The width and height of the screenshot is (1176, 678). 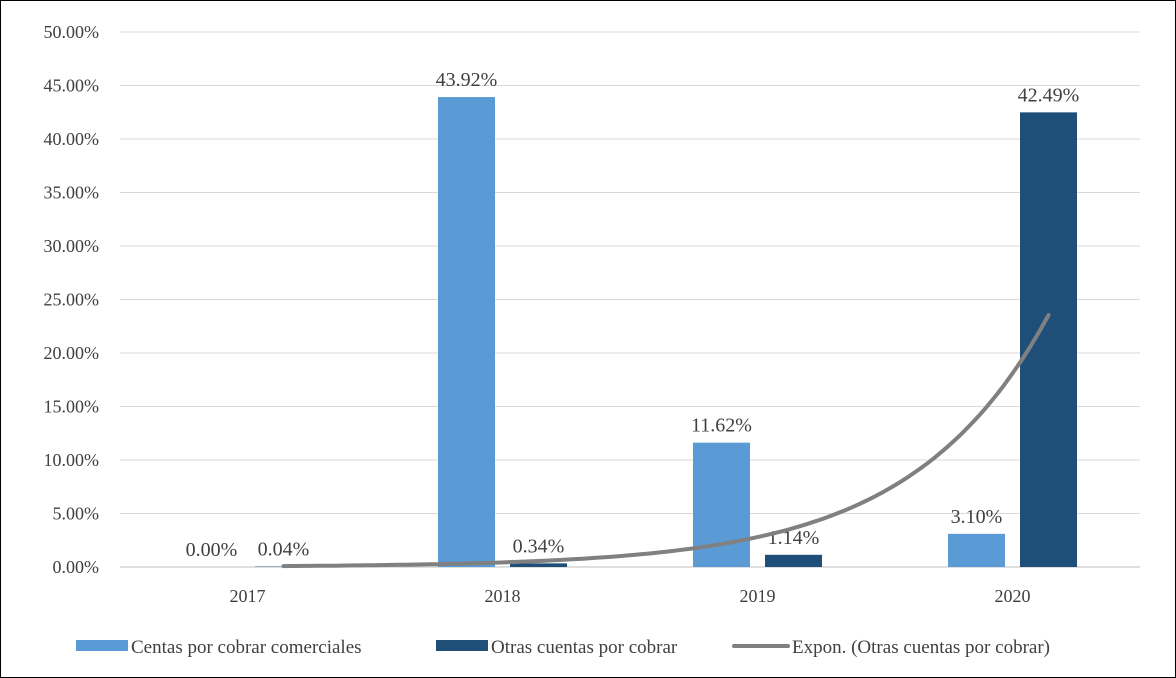 What do you see at coordinates (72, 407) in the screenshot?
I see `y-tick-label: 15.00%` at bounding box center [72, 407].